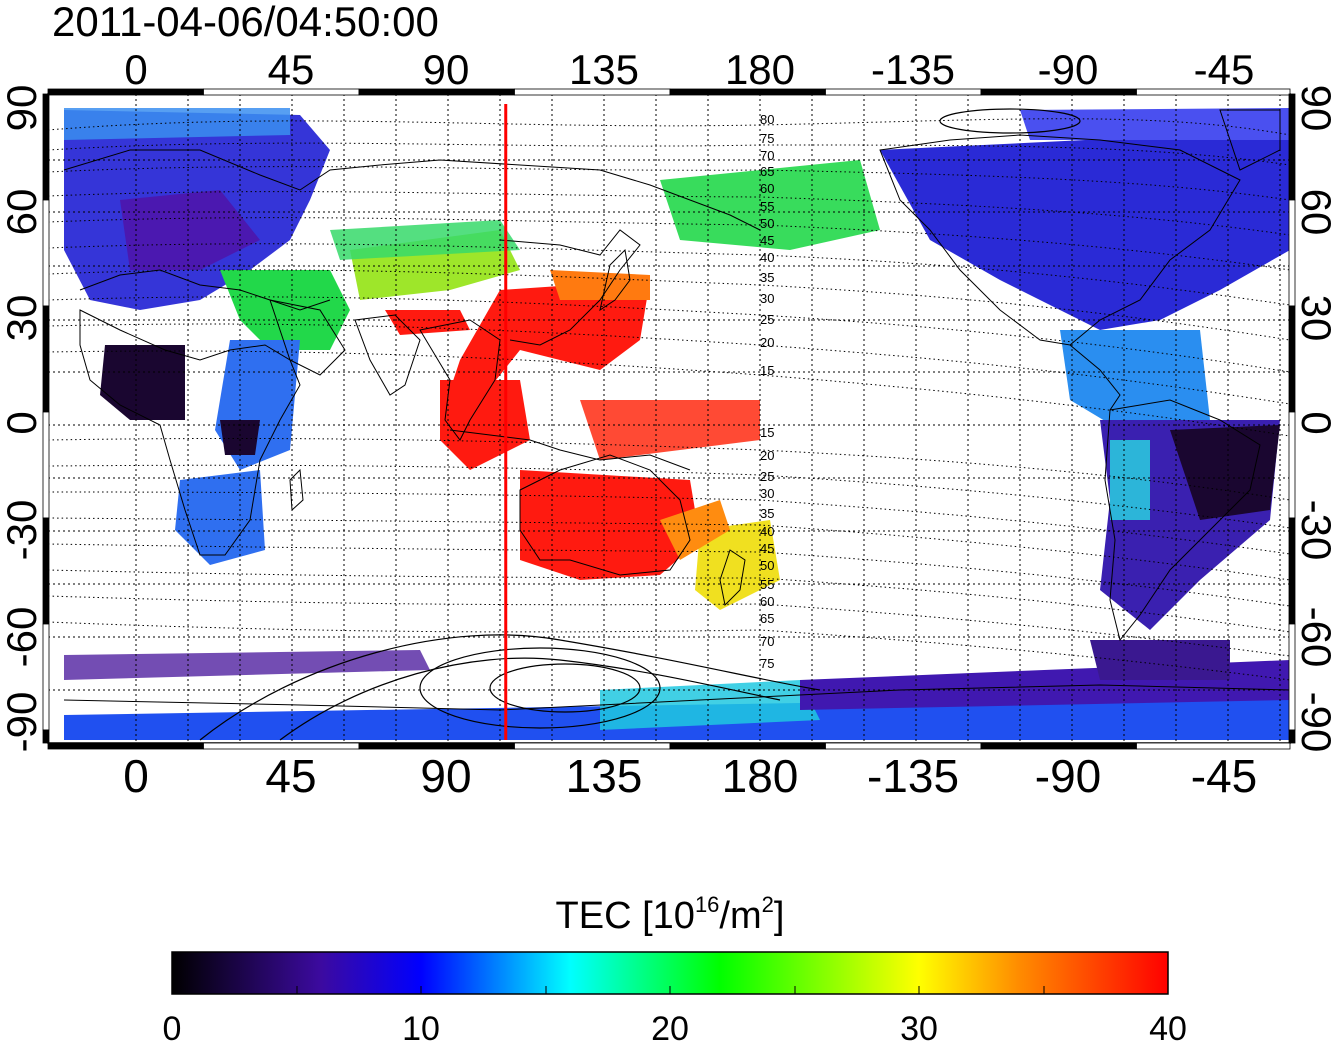 Image resolution: width=1340 pixels, height=1042 pixels. Describe the element at coordinates (425, 240) in the screenshot. I see `tec-region-siberia-scatter` at that location.